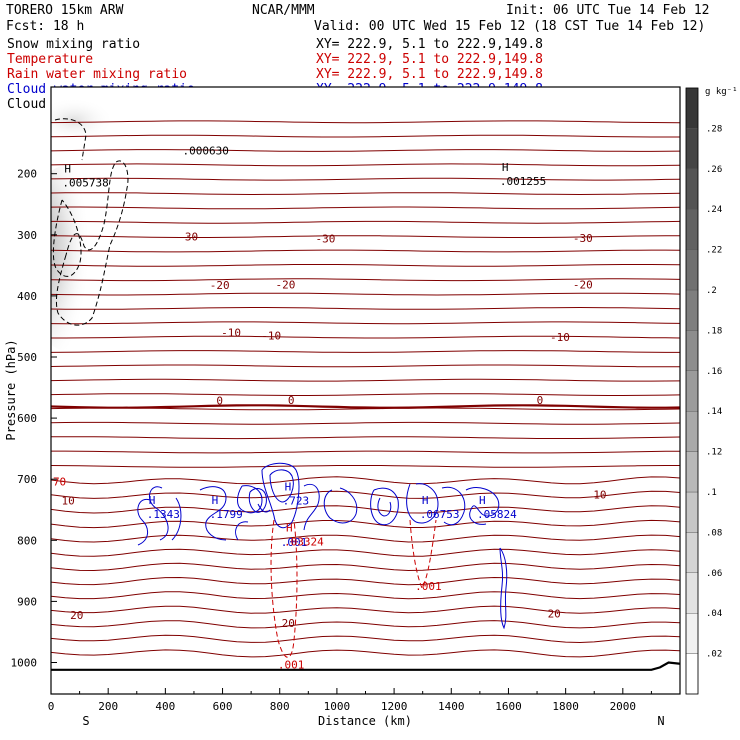  What do you see at coordinates (714, 331) in the screenshot?
I see `colorbar-label: .18` at bounding box center [714, 331].